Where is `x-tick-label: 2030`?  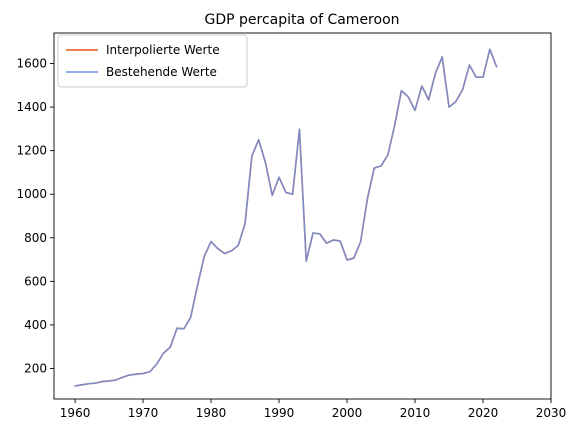
x-tick-label: 2030 is located at coordinates (551, 413).